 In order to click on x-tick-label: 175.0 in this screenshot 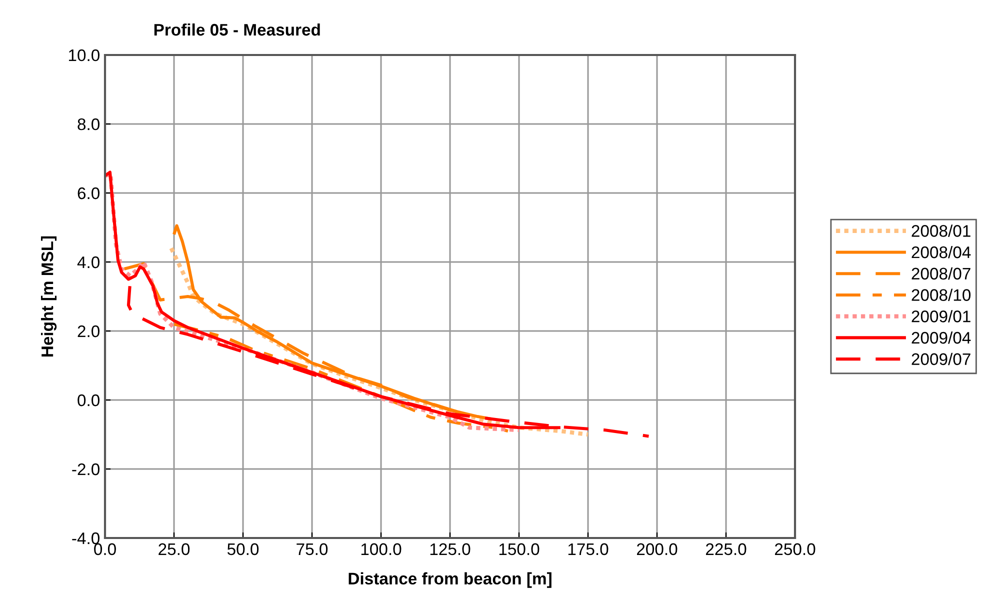, I will do `click(588, 549)`.